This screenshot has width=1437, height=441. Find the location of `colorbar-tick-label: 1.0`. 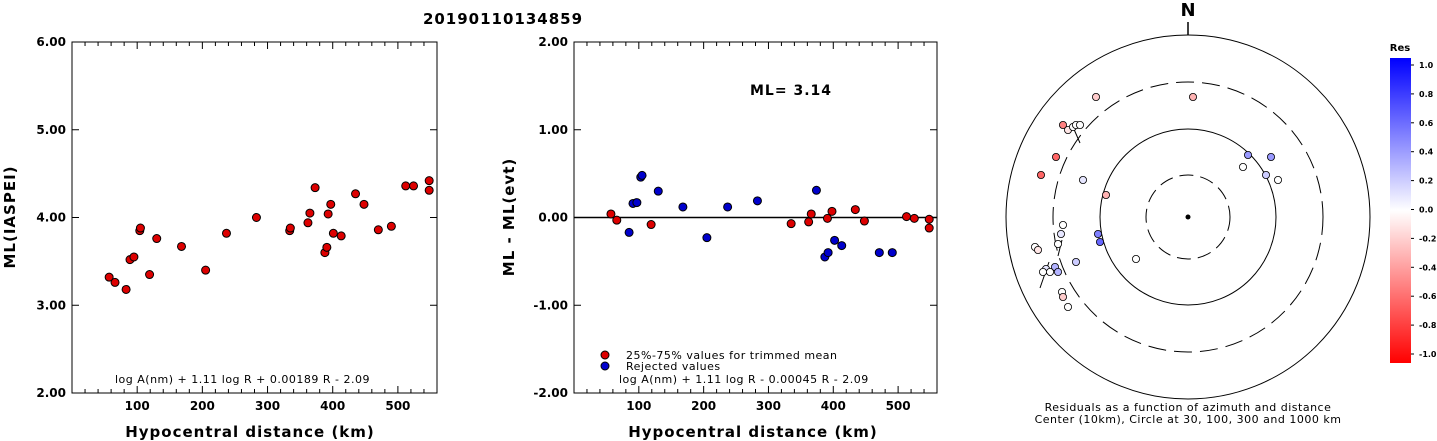

colorbar-tick-label: 1.0 is located at coordinates (1426, 65).